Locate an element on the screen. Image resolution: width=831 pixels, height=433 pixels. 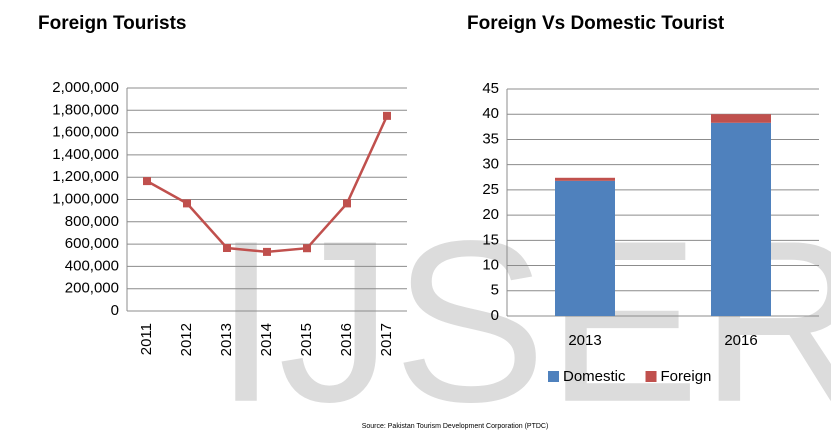
x-tick-label: 2014 is located at coordinates (266, 339).